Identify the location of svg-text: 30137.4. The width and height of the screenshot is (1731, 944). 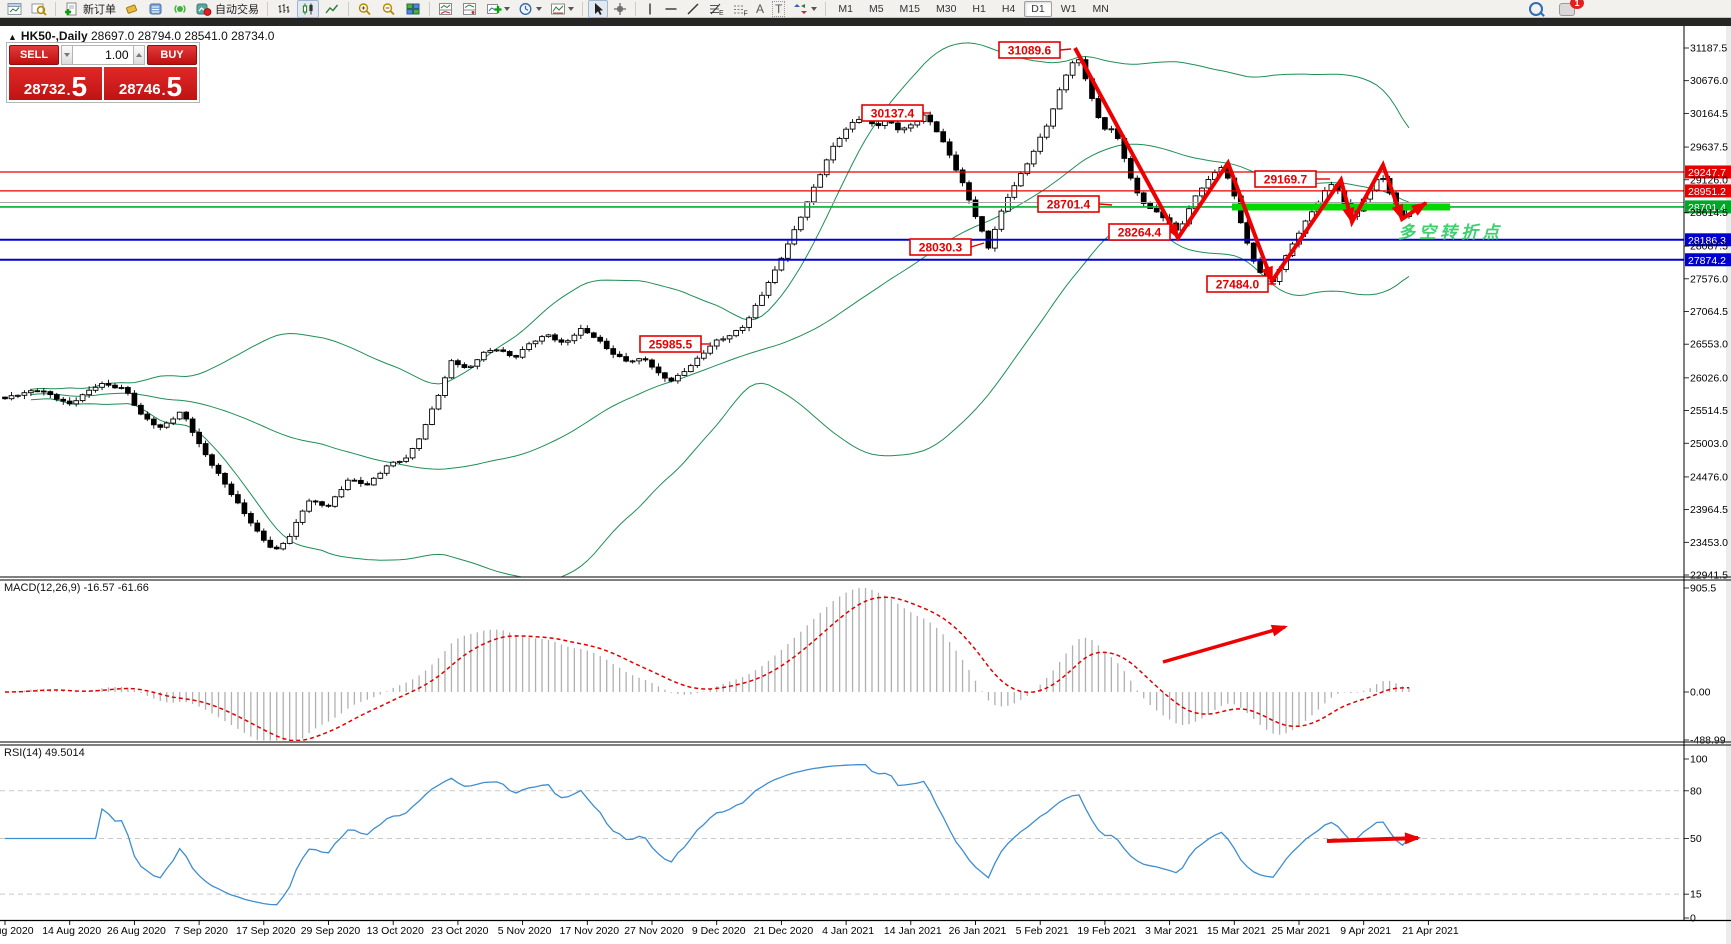
(893, 114).